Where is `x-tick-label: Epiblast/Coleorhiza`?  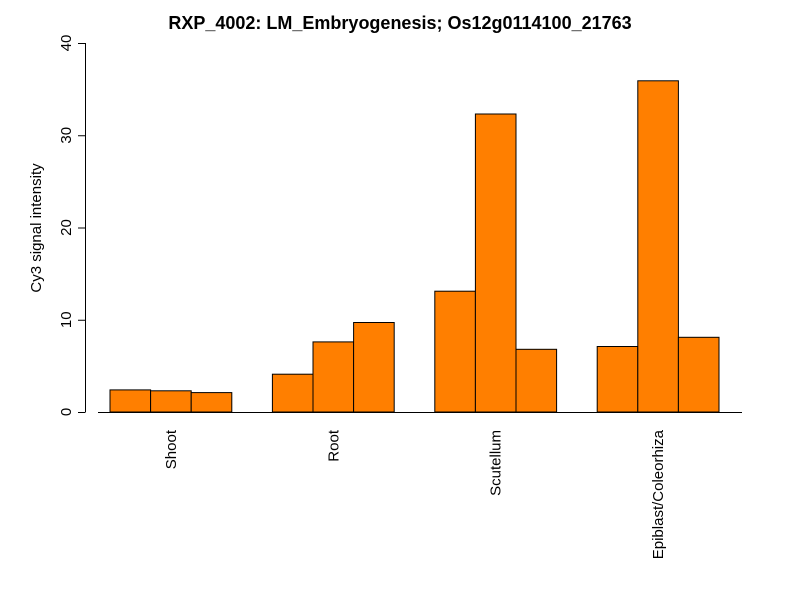 x-tick-label: Epiblast/Coleorhiza is located at coordinates (658, 494).